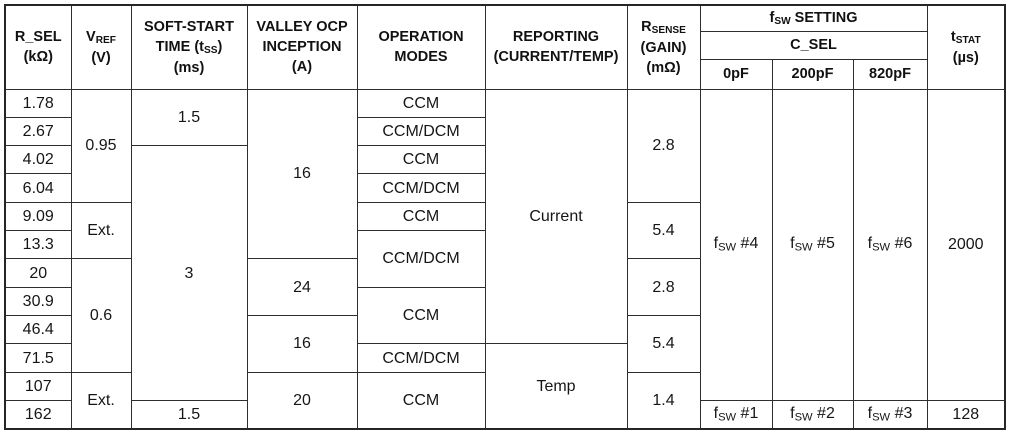 Image resolution: width=1010 pixels, height=434 pixels. Describe the element at coordinates (966, 245) in the screenshot. I see `cell-t-stat: 2000` at that location.